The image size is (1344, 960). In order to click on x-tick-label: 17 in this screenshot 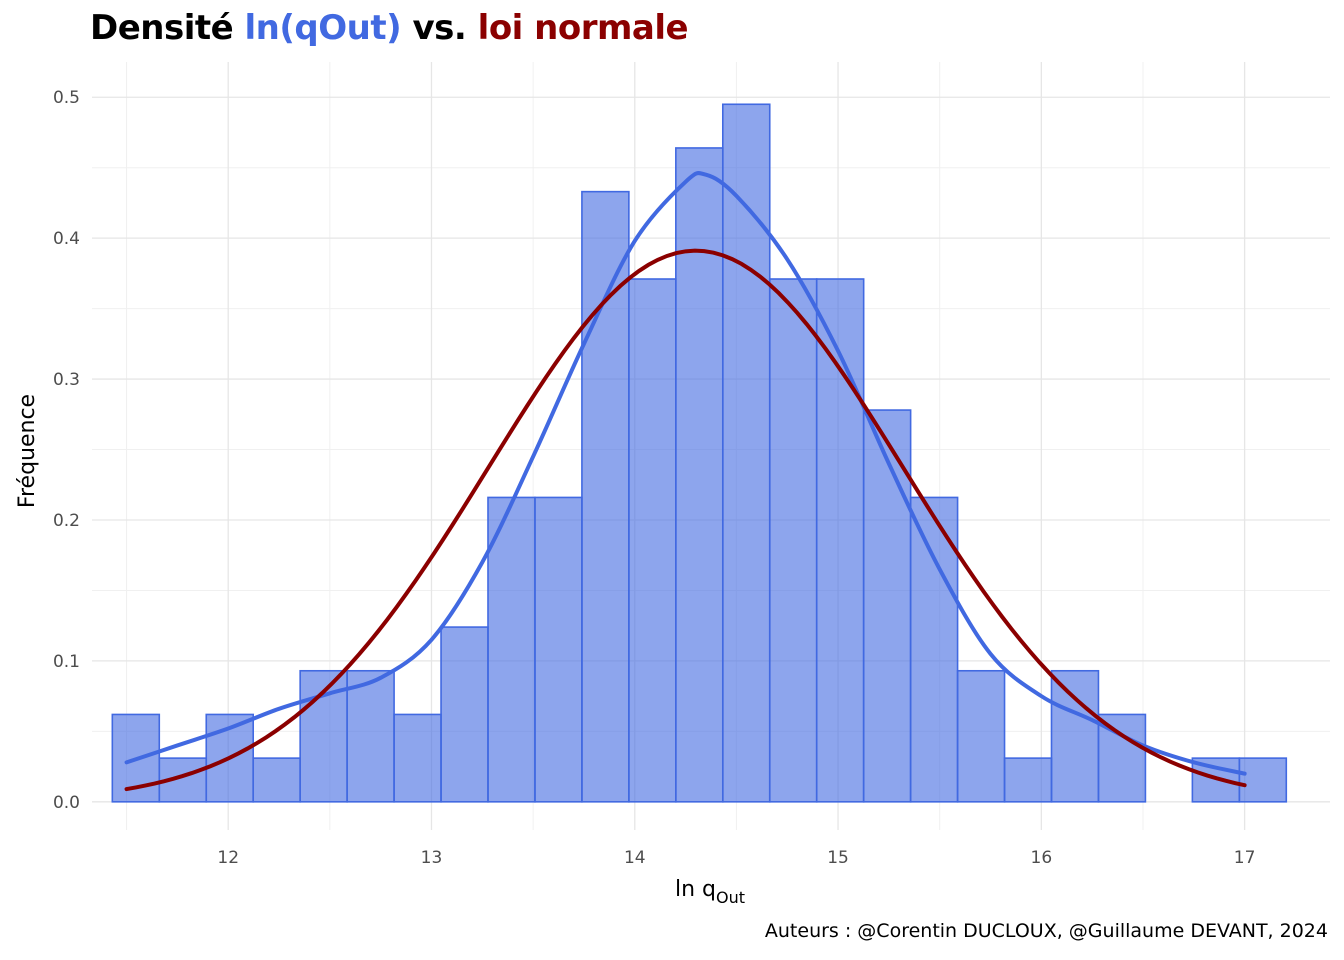, I will do `click(1245, 858)`.